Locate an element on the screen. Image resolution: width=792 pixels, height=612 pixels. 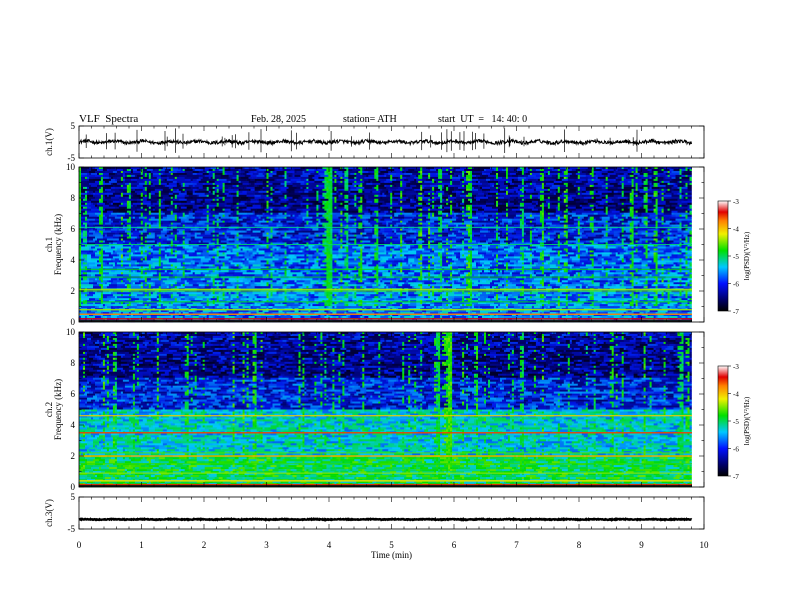
x-tick-label: 3 is located at coordinates (266, 545).